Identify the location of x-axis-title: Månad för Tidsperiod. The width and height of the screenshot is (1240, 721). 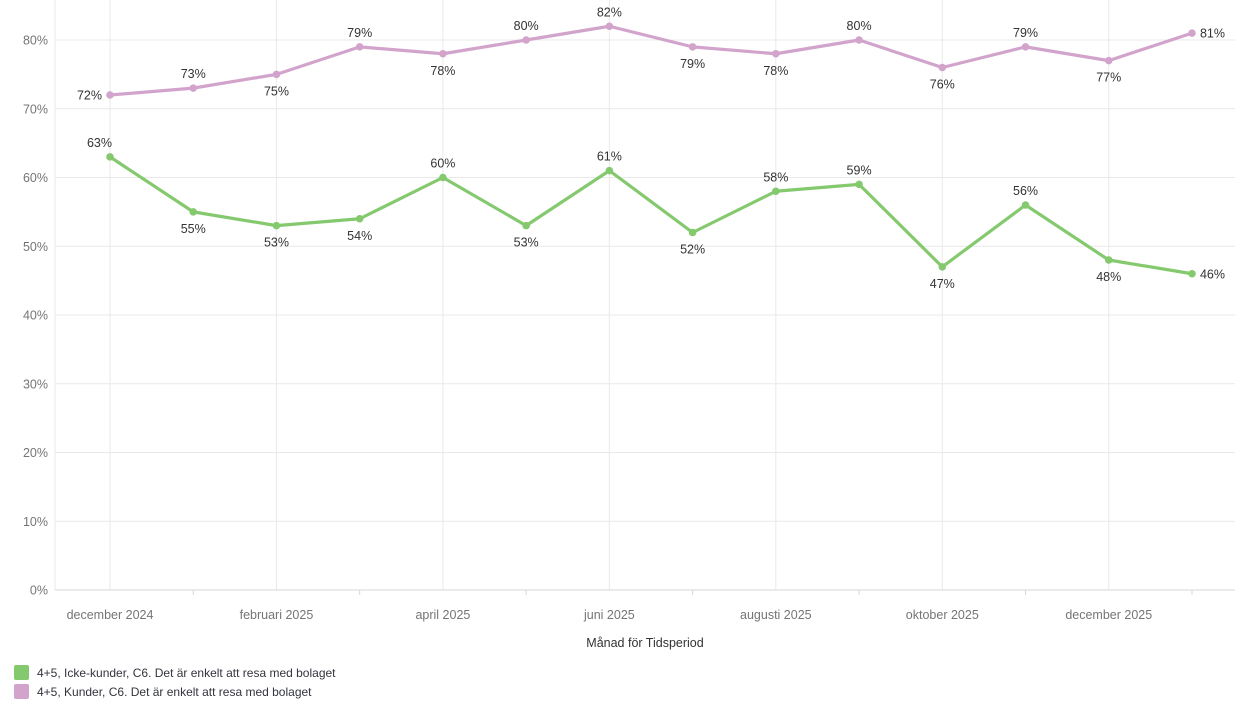
(644, 643).